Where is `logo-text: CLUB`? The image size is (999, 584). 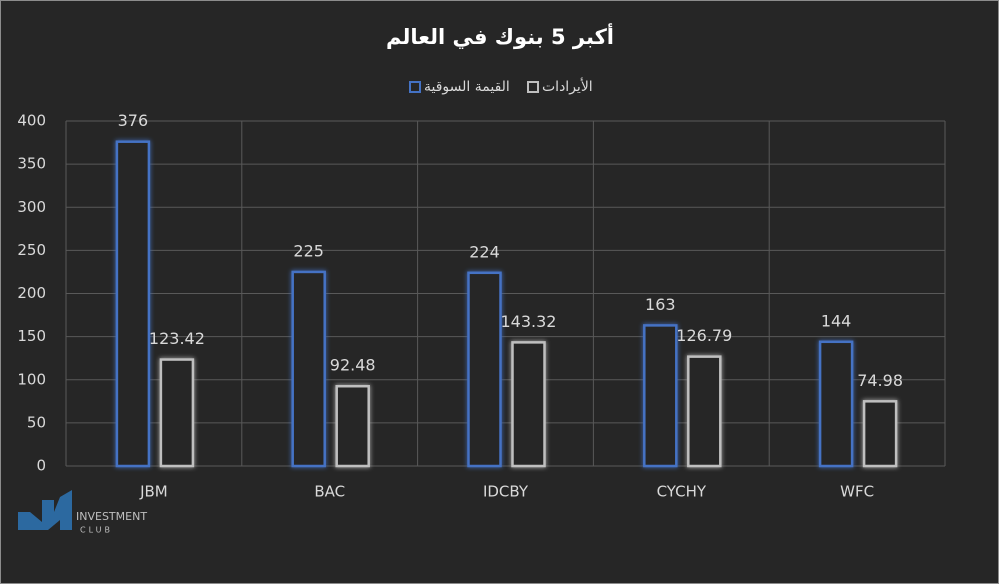
logo-text: CLUB is located at coordinates (96, 530).